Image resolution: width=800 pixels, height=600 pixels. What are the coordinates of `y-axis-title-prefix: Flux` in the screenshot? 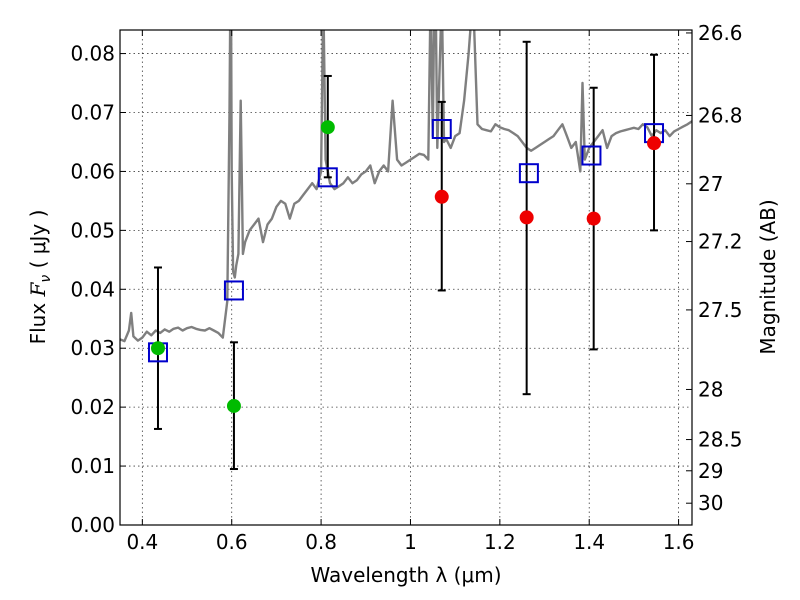 It's located at (38, 320).